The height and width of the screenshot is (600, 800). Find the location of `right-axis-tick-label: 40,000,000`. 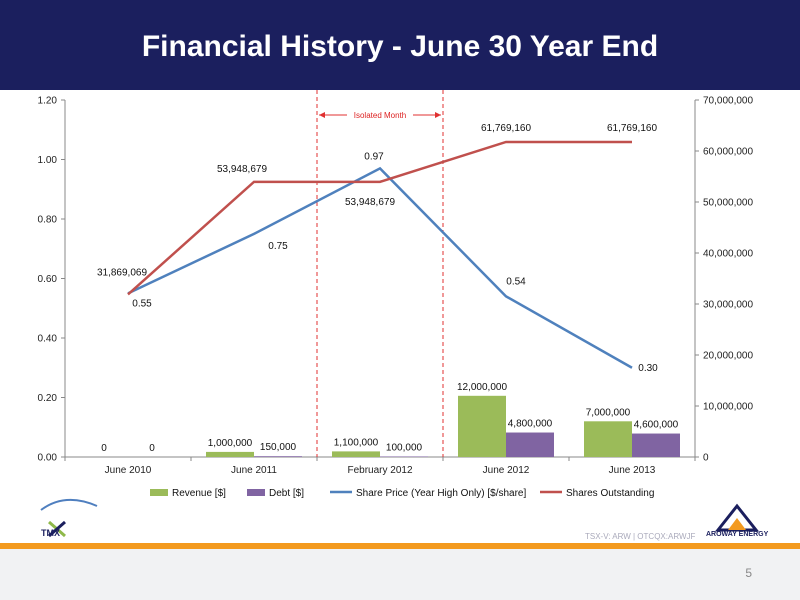

right-axis-tick-label: 40,000,000 is located at coordinates (728, 254).